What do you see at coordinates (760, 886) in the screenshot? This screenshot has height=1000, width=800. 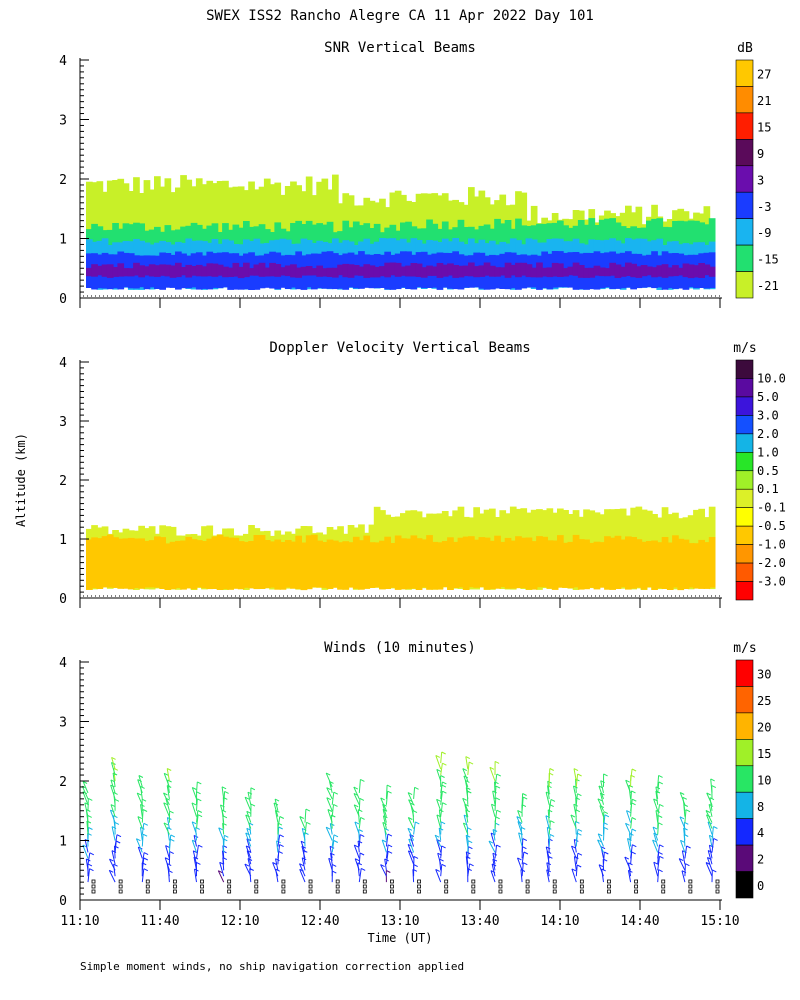 I see `winds-colorbar-label: 0` at bounding box center [760, 886].